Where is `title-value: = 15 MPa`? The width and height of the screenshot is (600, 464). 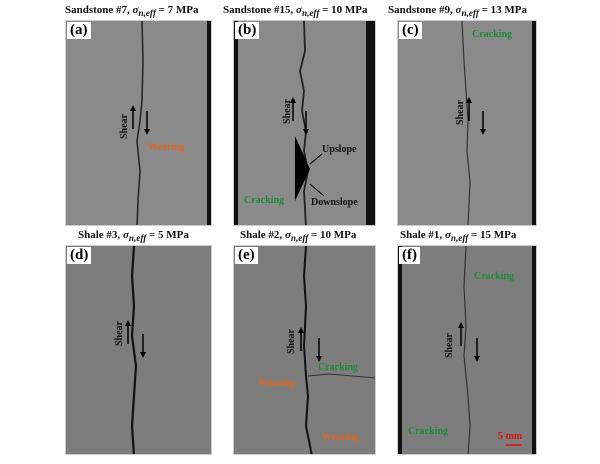
title-value: = 15 MPa is located at coordinates (492, 235).